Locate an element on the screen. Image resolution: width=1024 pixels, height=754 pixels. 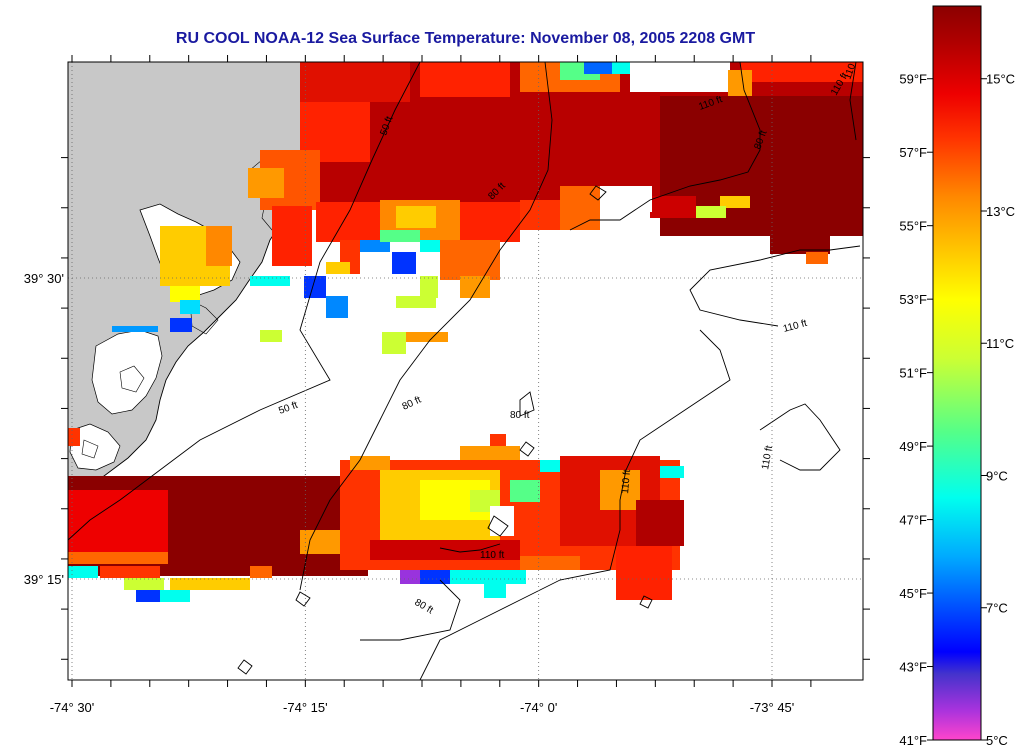
longitude-tick-label: -73° 45' is located at coordinates (772, 707).